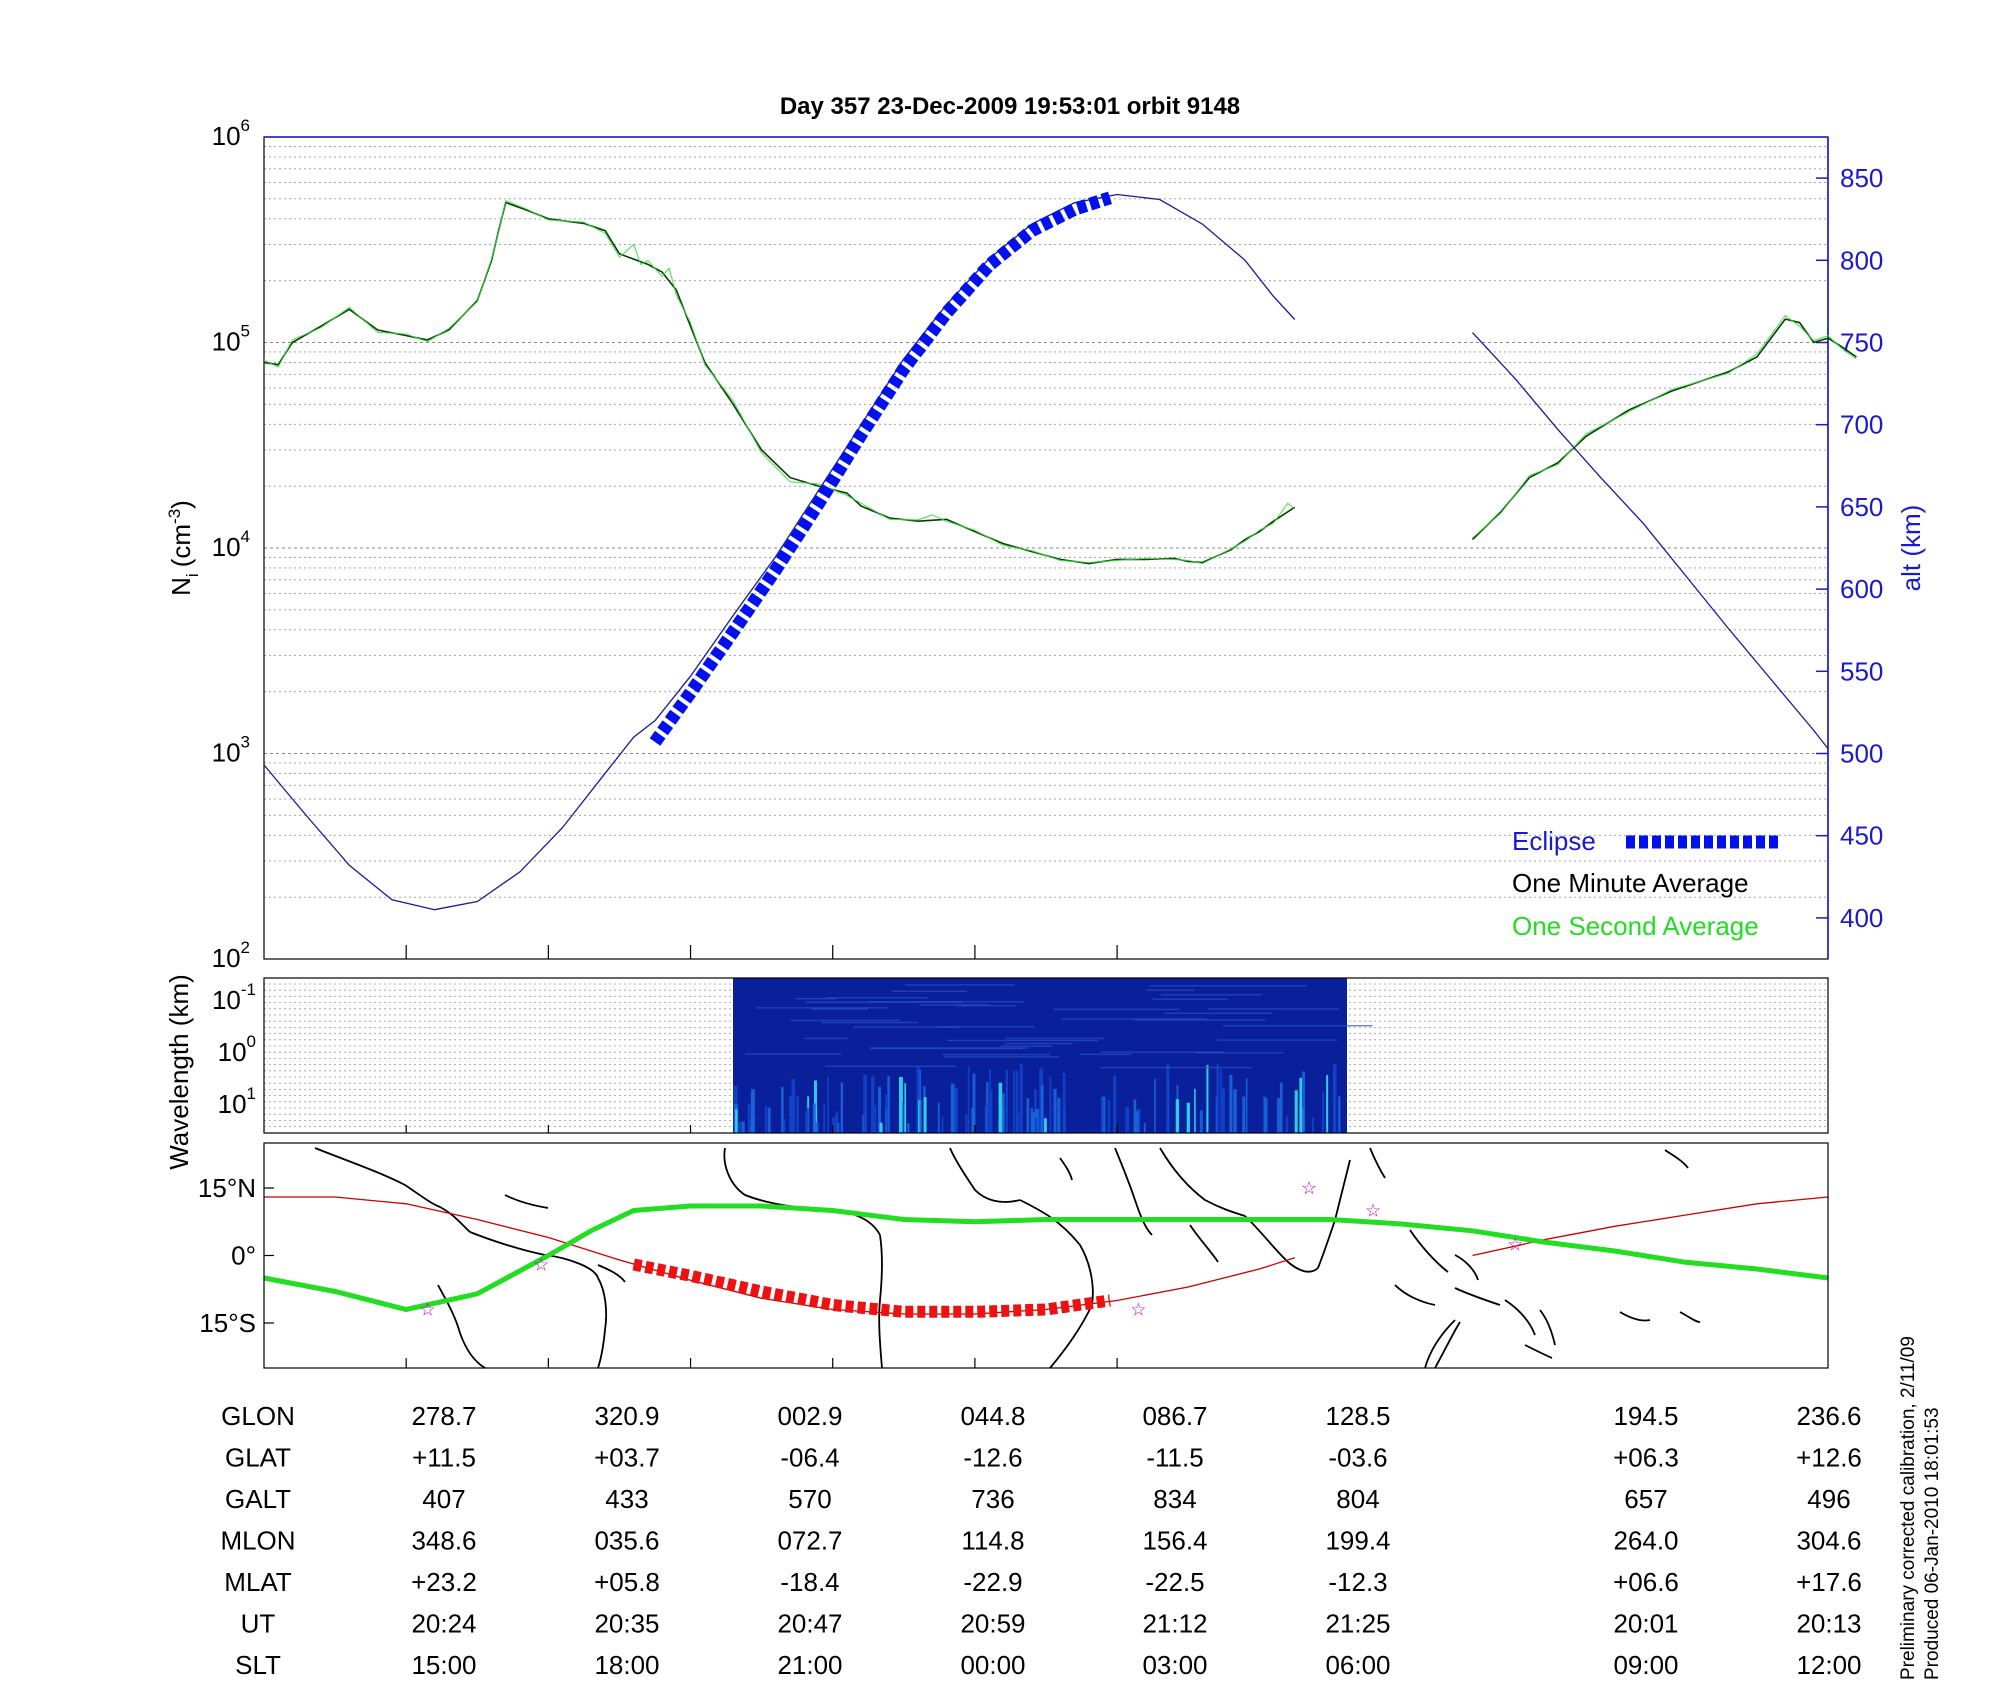 The width and height of the screenshot is (2000, 1700). What do you see at coordinates (1646, 1458) in the screenshot?
I see `table-cell: +06.3` at bounding box center [1646, 1458].